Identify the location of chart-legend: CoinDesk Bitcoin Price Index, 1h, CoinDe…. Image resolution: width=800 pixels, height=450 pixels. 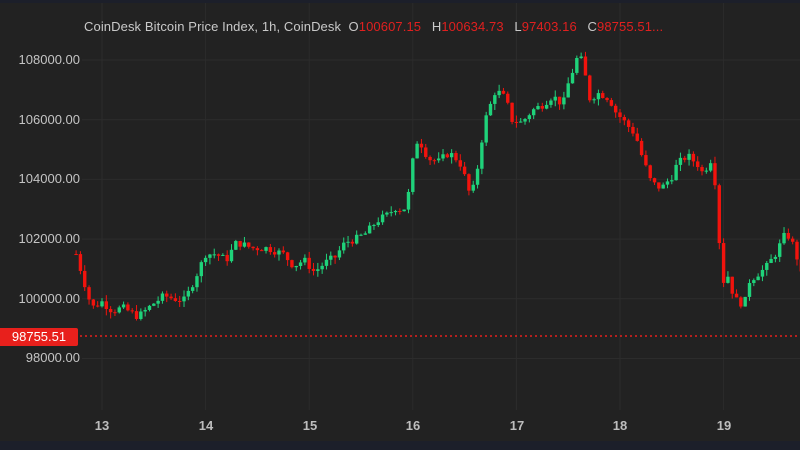
(377, 26).